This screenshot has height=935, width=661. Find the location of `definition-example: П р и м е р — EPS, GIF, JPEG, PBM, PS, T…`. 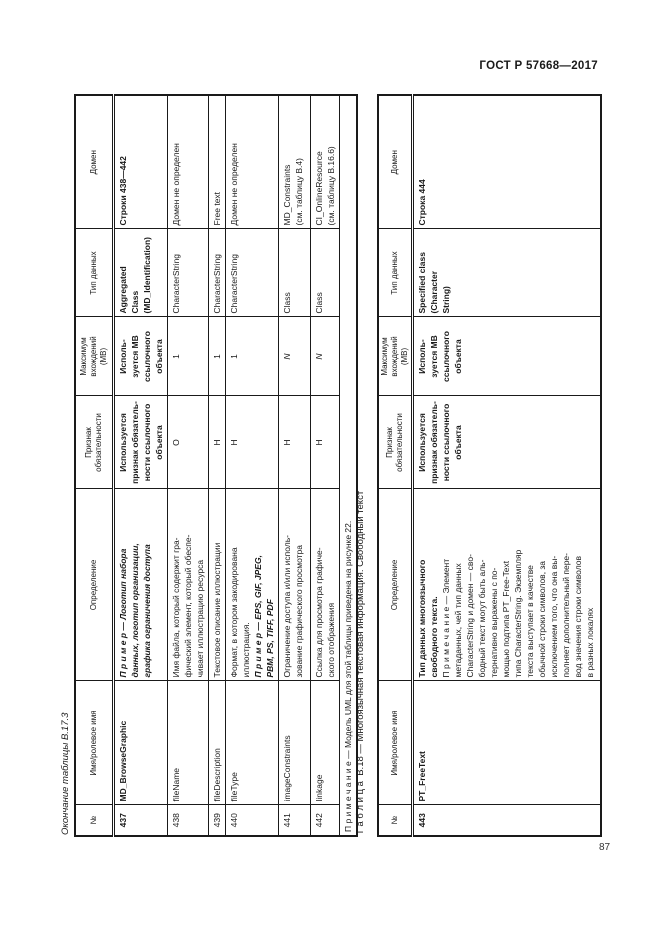

definition-example: П р и м е р — EPS, GIF, JPEG, PBM, PS, T… is located at coordinates (263, 616).